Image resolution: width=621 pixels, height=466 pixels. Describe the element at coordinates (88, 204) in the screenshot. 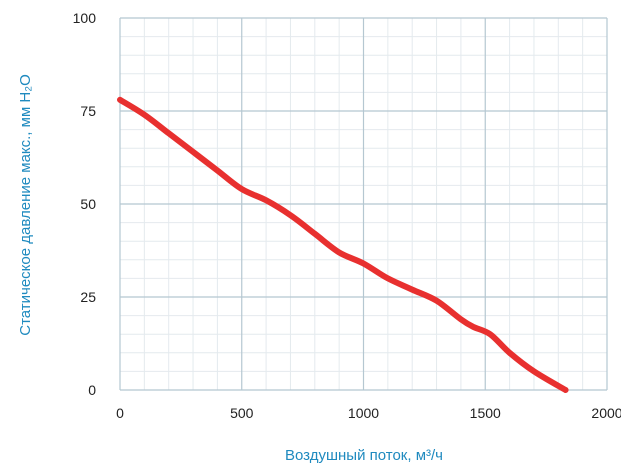

I see `y-tick-label: 50` at that location.